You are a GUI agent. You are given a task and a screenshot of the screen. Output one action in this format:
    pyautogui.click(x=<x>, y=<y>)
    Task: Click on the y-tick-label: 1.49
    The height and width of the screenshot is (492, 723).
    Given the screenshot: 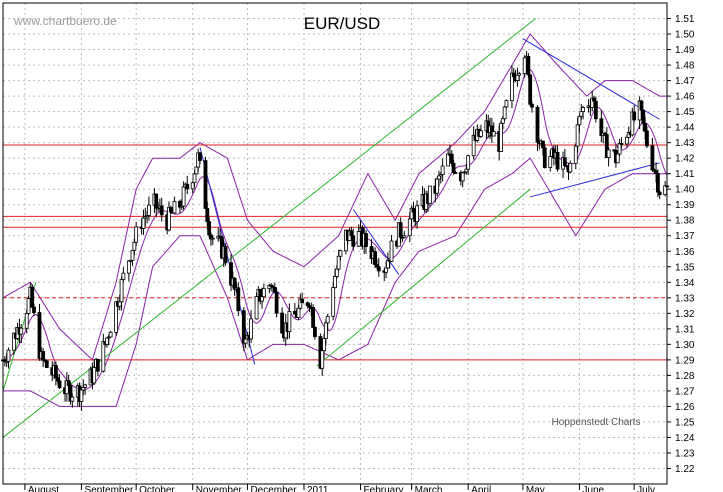 What is the action you would take?
    pyautogui.click(x=685, y=50)
    